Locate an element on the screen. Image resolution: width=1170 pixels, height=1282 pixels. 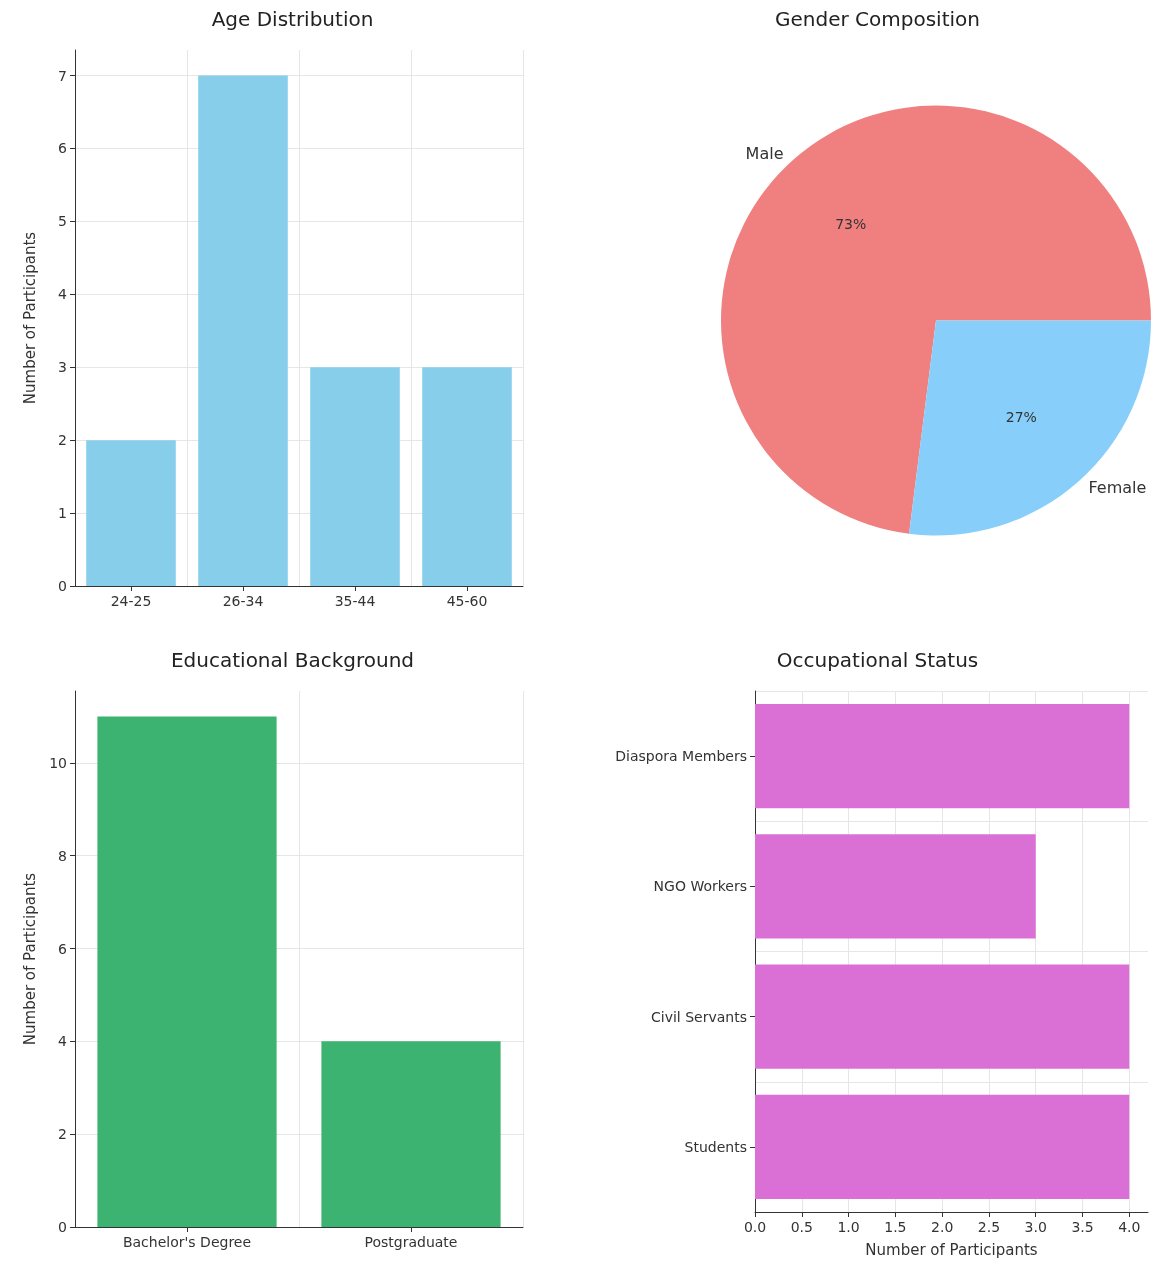
x-tick-label: 3.5 is located at coordinates (1082, 1227).